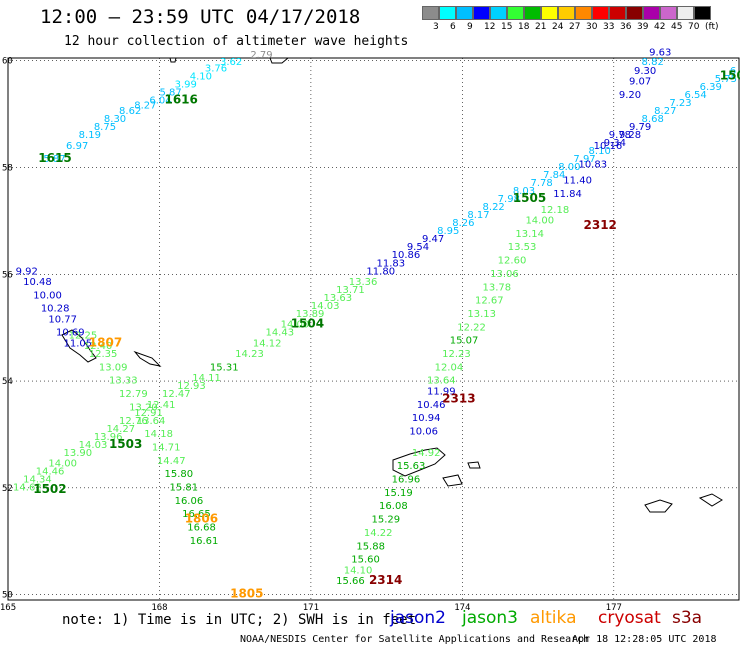 The height and width of the screenshot is (650, 740). What do you see at coordinates (584, 159) in the screenshot?
I see `wave-height-value: 7.97` at bounding box center [584, 159].